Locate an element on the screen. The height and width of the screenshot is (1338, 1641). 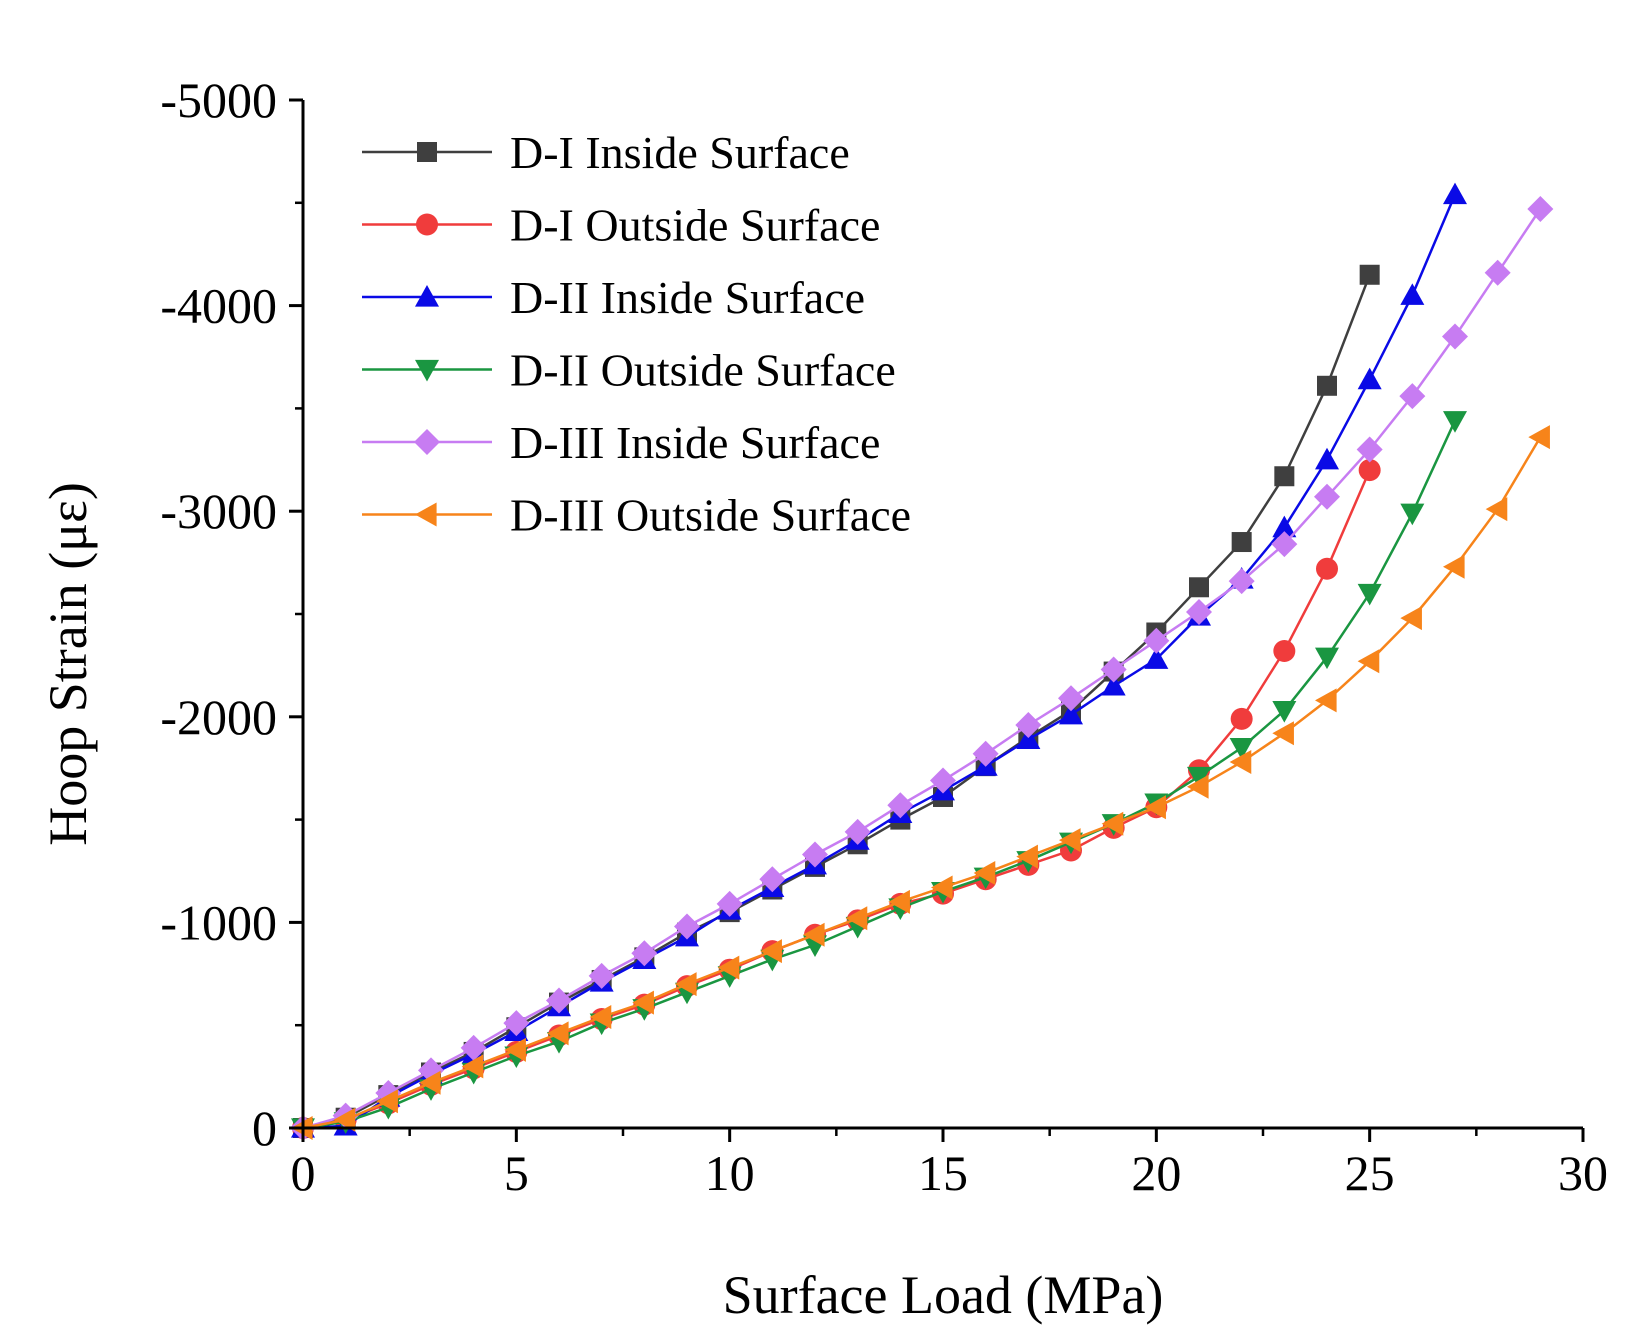
x-axis-title: Surface Load (MPa) is located at coordinates (943, 1295).